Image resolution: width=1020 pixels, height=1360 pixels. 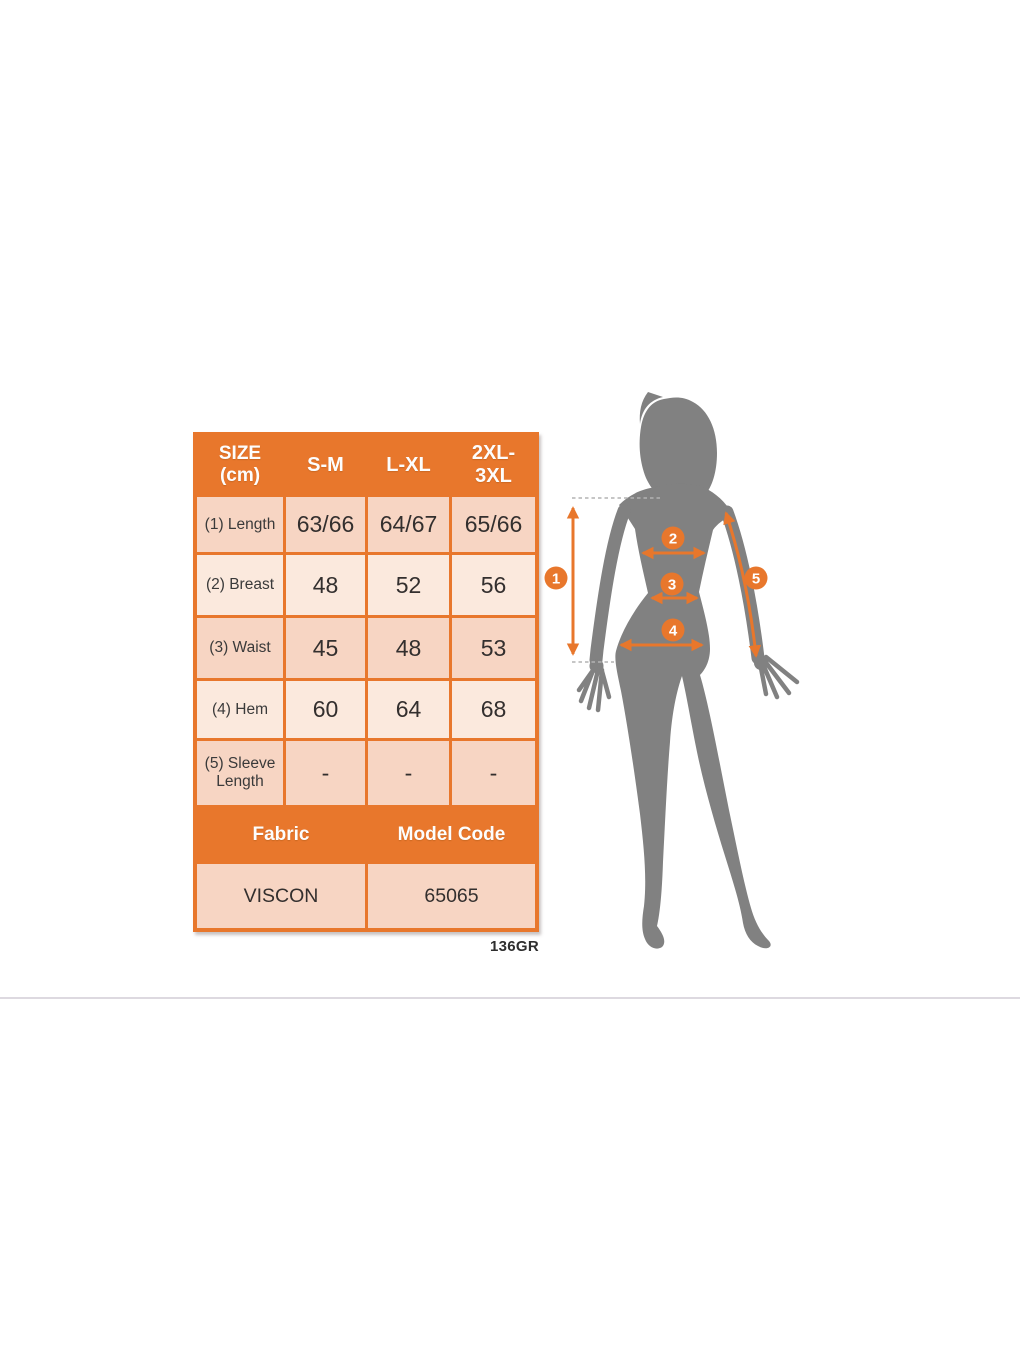 What do you see at coordinates (240, 524) in the screenshot?
I see `row-label-length: (1) Length` at bounding box center [240, 524].